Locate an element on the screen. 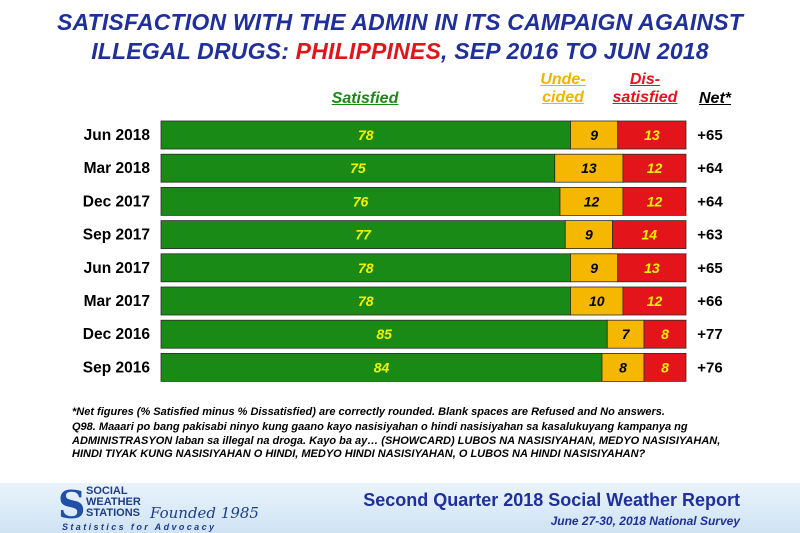 The height and width of the screenshot is (533, 800). net-value-jun-2017: +65 is located at coordinates (709, 268).